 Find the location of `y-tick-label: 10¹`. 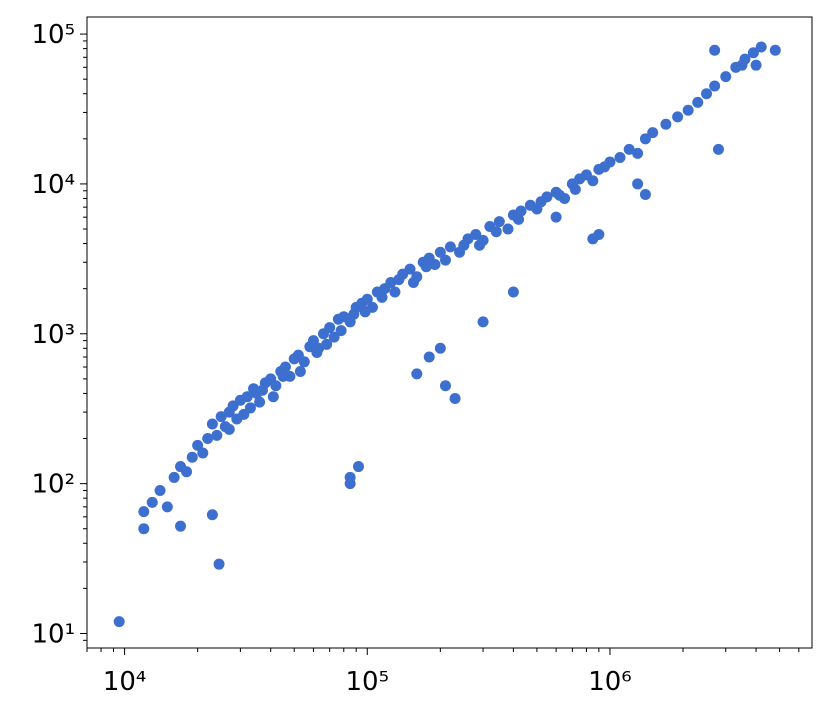

y-tick-label: 10¹ is located at coordinates (53, 634).